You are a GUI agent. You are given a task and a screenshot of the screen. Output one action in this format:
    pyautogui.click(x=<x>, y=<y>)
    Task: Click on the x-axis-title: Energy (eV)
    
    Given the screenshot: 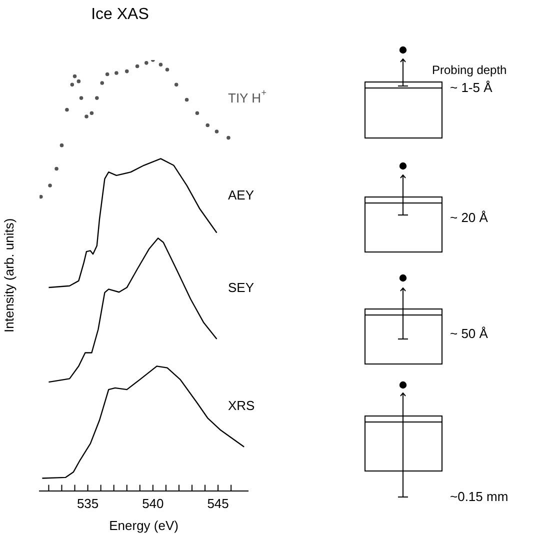 What is the action you would take?
    pyautogui.click(x=143, y=525)
    